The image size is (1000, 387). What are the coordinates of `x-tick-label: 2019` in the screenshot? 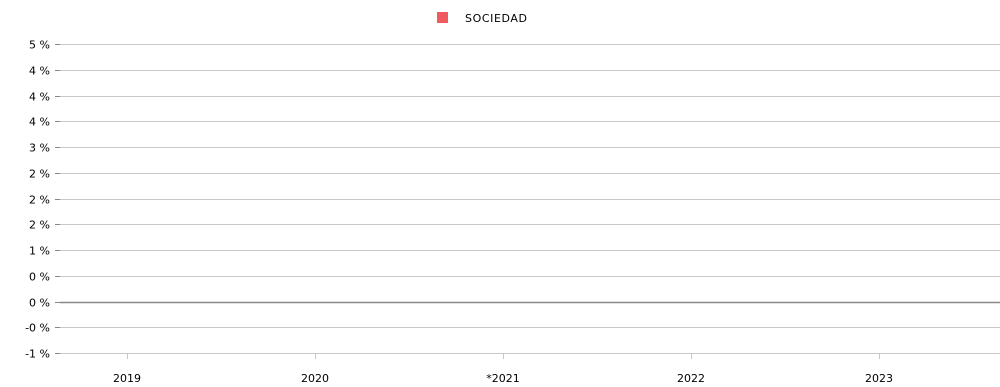 It's located at (127, 378).